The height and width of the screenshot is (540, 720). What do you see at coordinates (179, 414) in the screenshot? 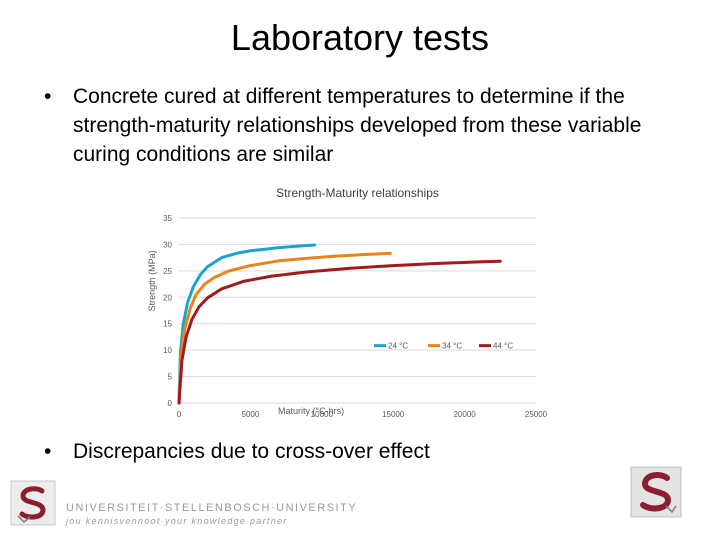
I see `x-tick-label: 0` at bounding box center [179, 414].